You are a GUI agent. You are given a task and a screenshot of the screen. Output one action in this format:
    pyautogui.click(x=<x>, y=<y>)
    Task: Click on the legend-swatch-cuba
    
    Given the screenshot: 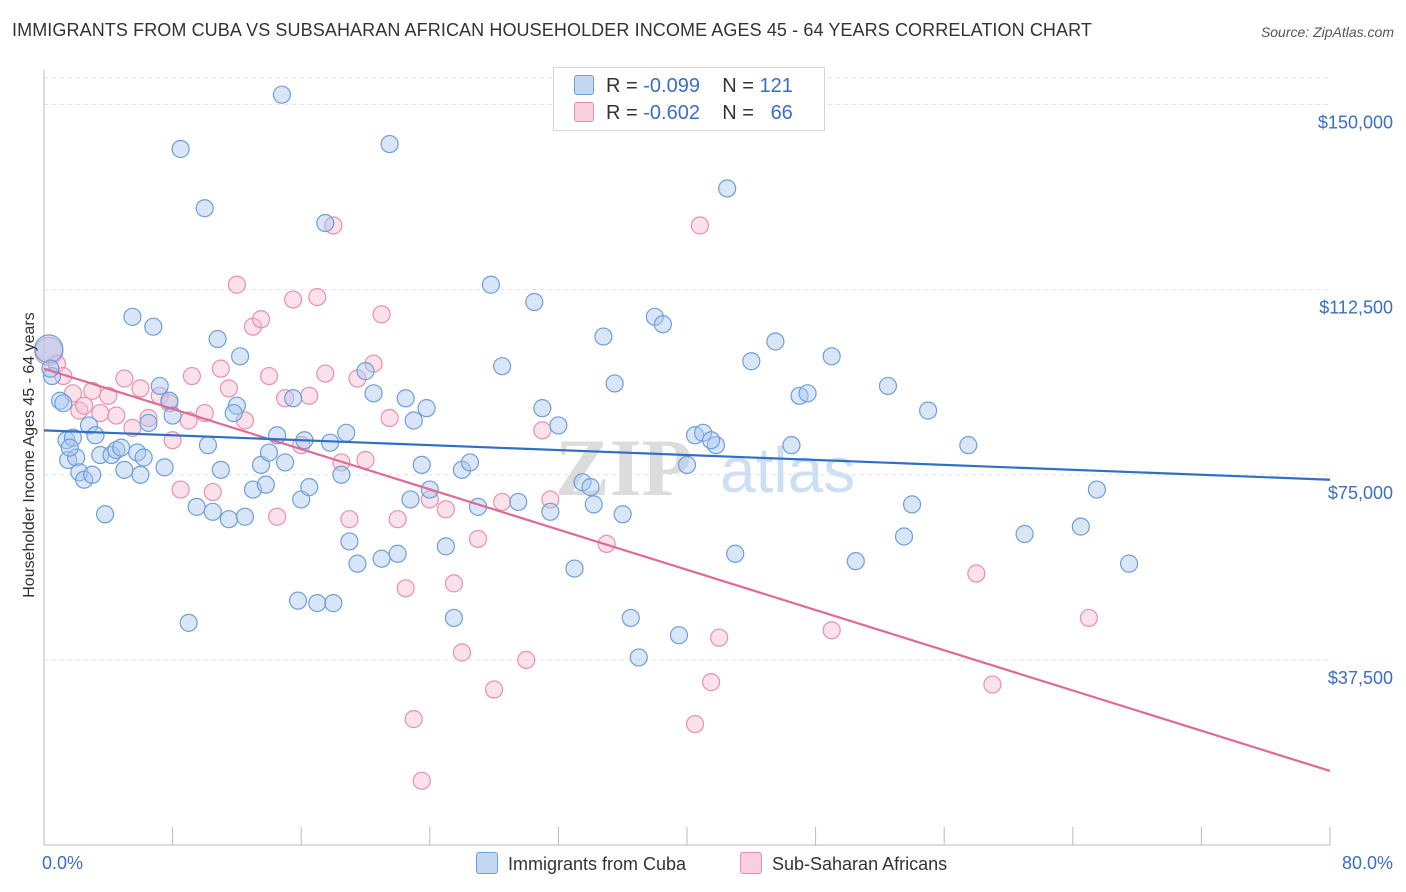 What is the action you would take?
    pyautogui.click(x=584, y=85)
    